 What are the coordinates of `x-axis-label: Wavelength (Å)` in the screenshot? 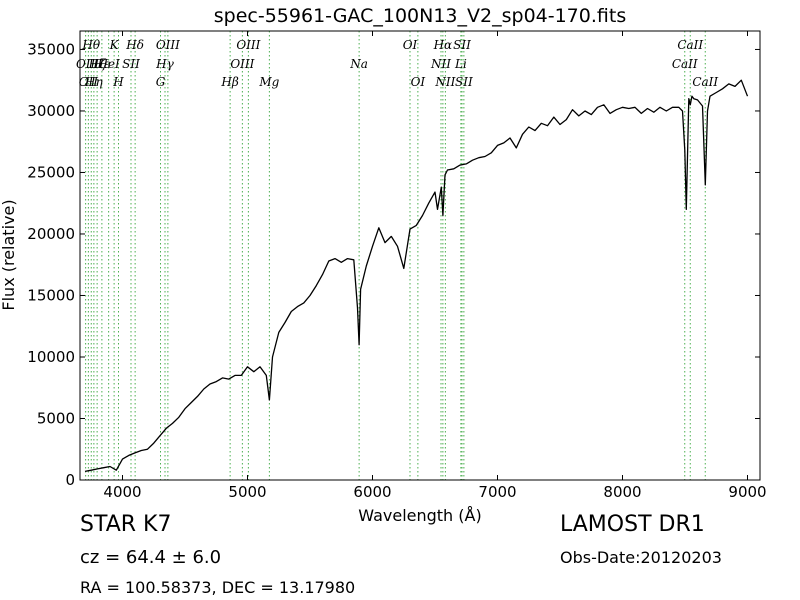 It's located at (419, 515).